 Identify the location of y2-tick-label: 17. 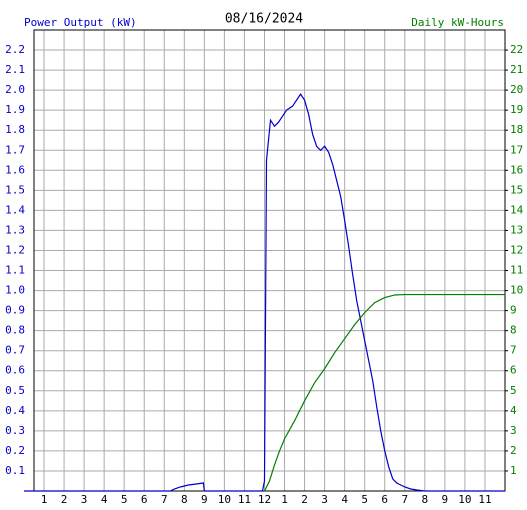
(516, 149).